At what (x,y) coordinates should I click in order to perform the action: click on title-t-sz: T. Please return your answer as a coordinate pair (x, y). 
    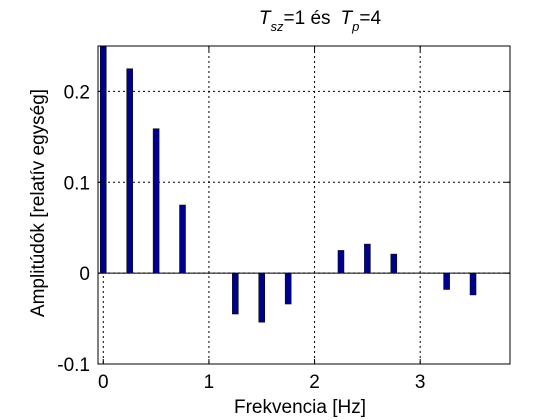
    Looking at the image, I should click on (265, 18).